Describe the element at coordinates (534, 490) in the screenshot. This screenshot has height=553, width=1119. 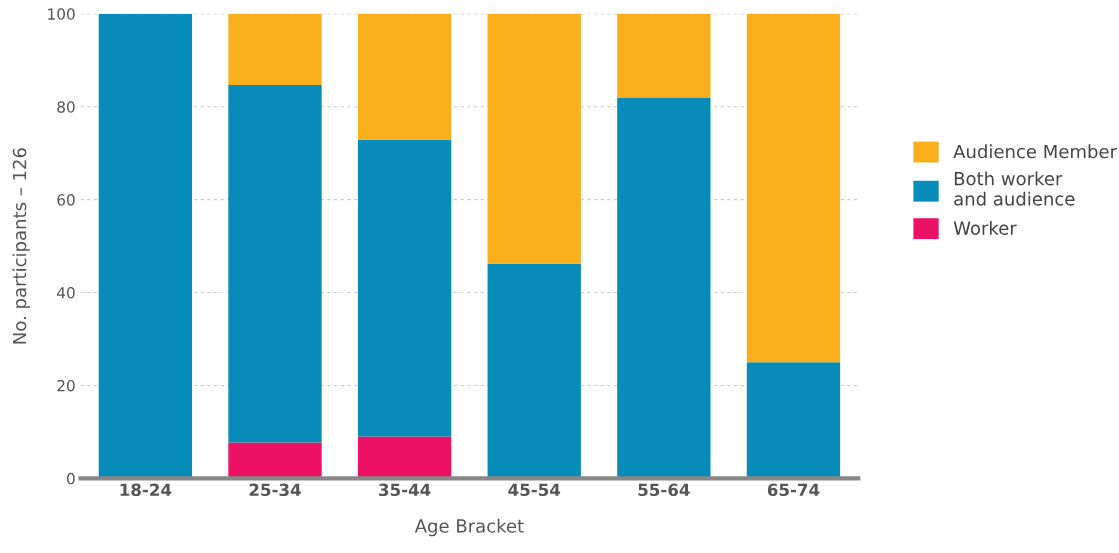
I see `x-tick-label: 45-54` at that location.